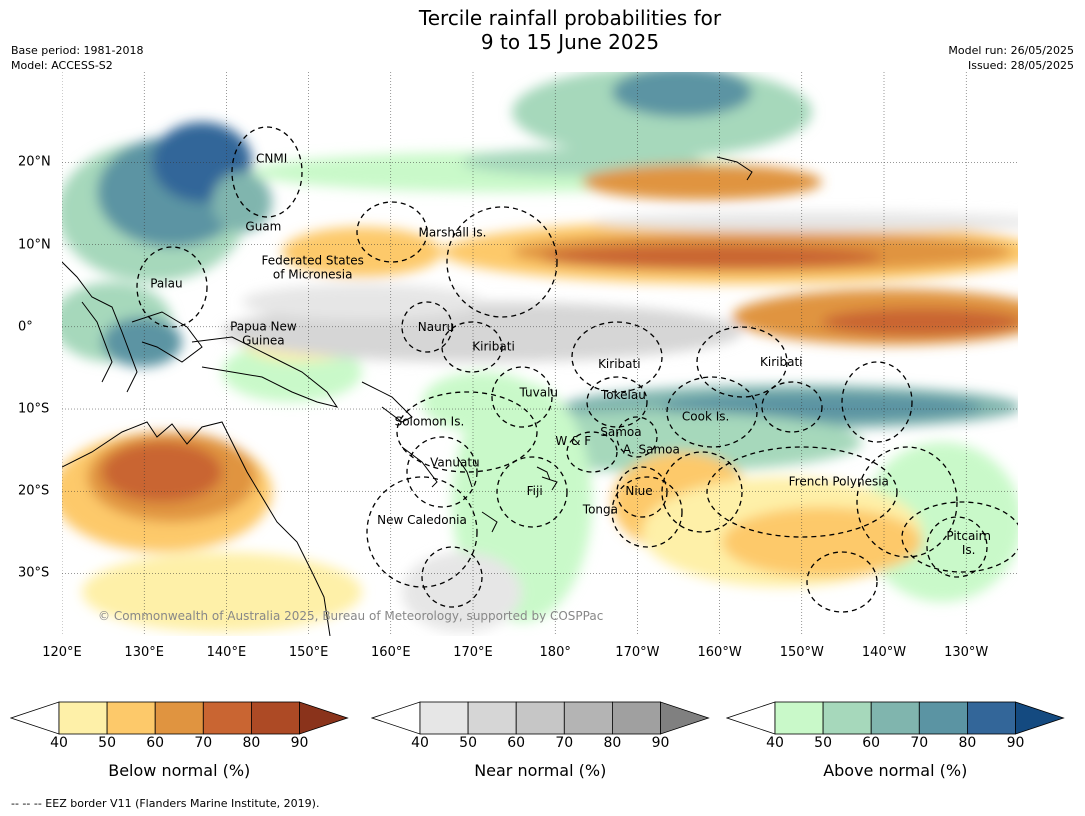 The width and height of the screenshot is (1085, 816). What do you see at coordinates (62, 65) in the screenshot?
I see `model-name: Model: ACCESS-S2` at bounding box center [62, 65].